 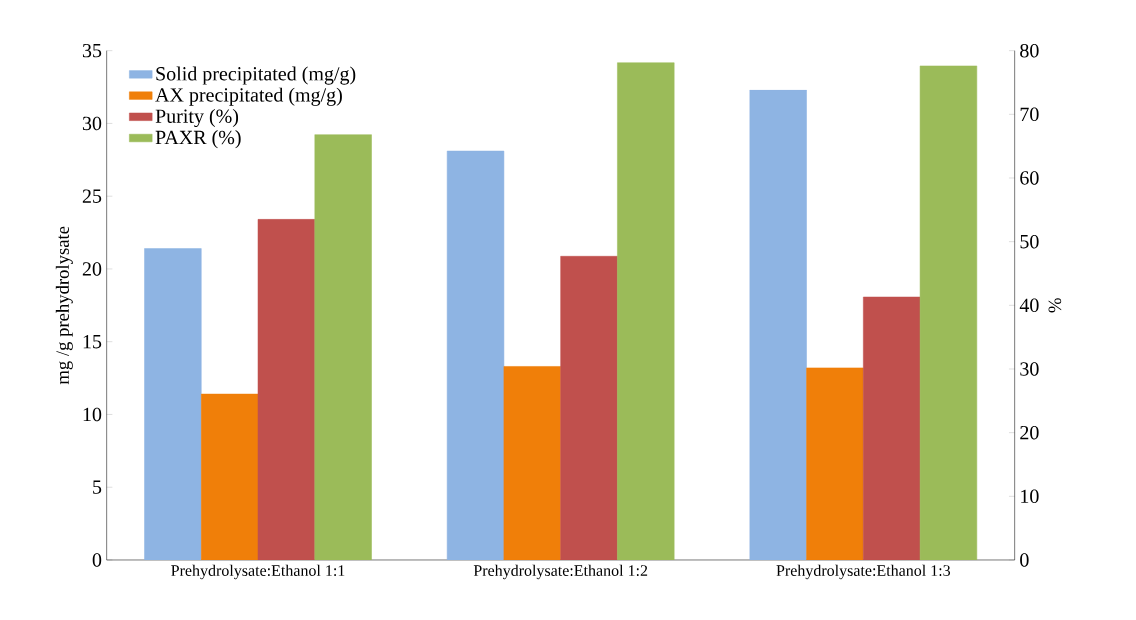 What do you see at coordinates (1029, 178) in the screenshot?
I see `y2-tick-label: 60` at bounding box center [1029, 178].